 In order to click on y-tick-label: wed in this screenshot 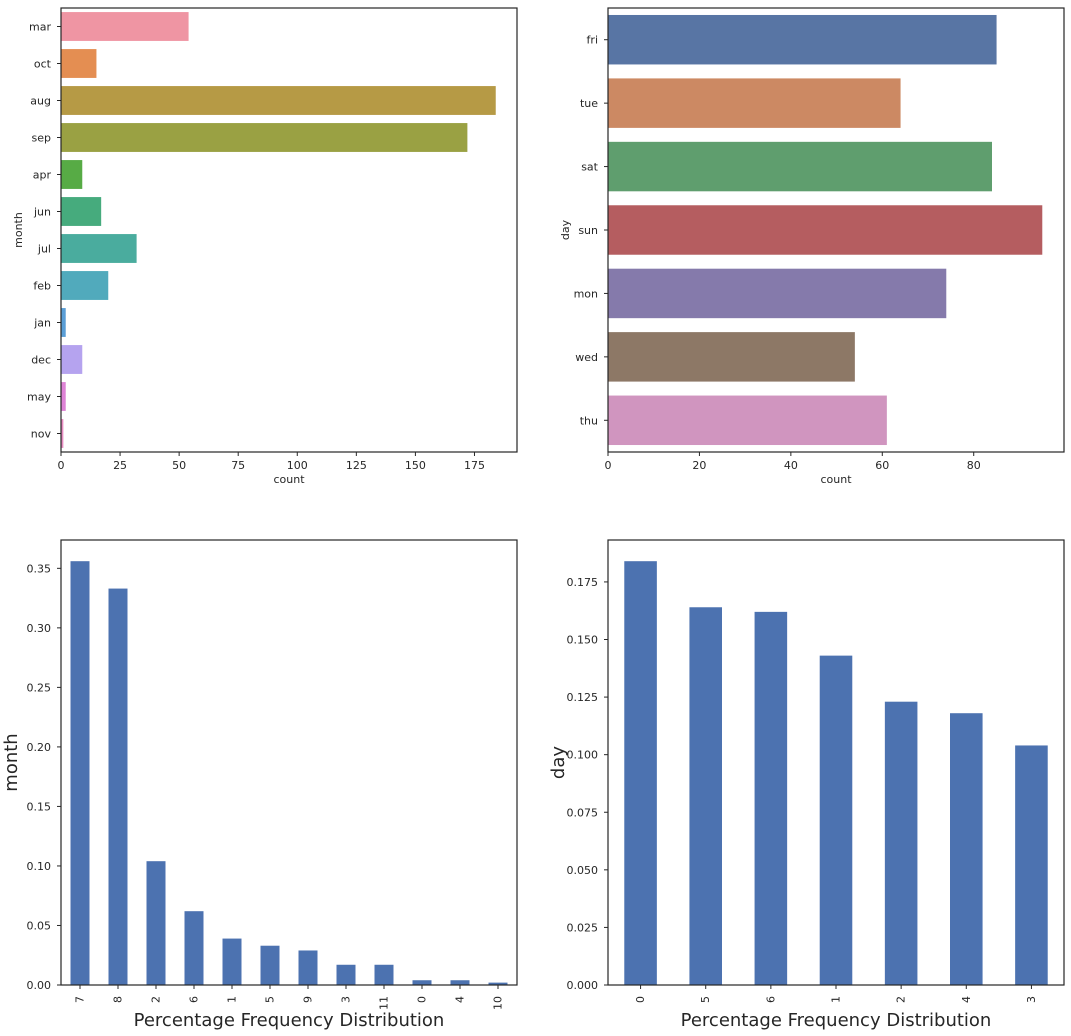, I will do `click(586, 357)`.